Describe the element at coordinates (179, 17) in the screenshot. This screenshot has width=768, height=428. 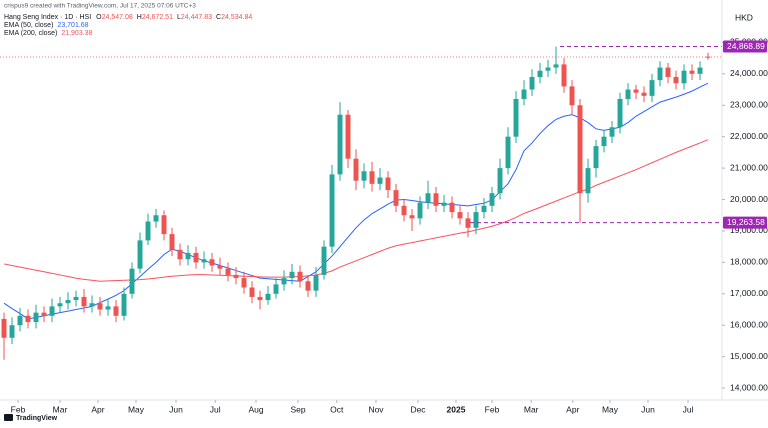
I see `ohlc-key: L` at that location.